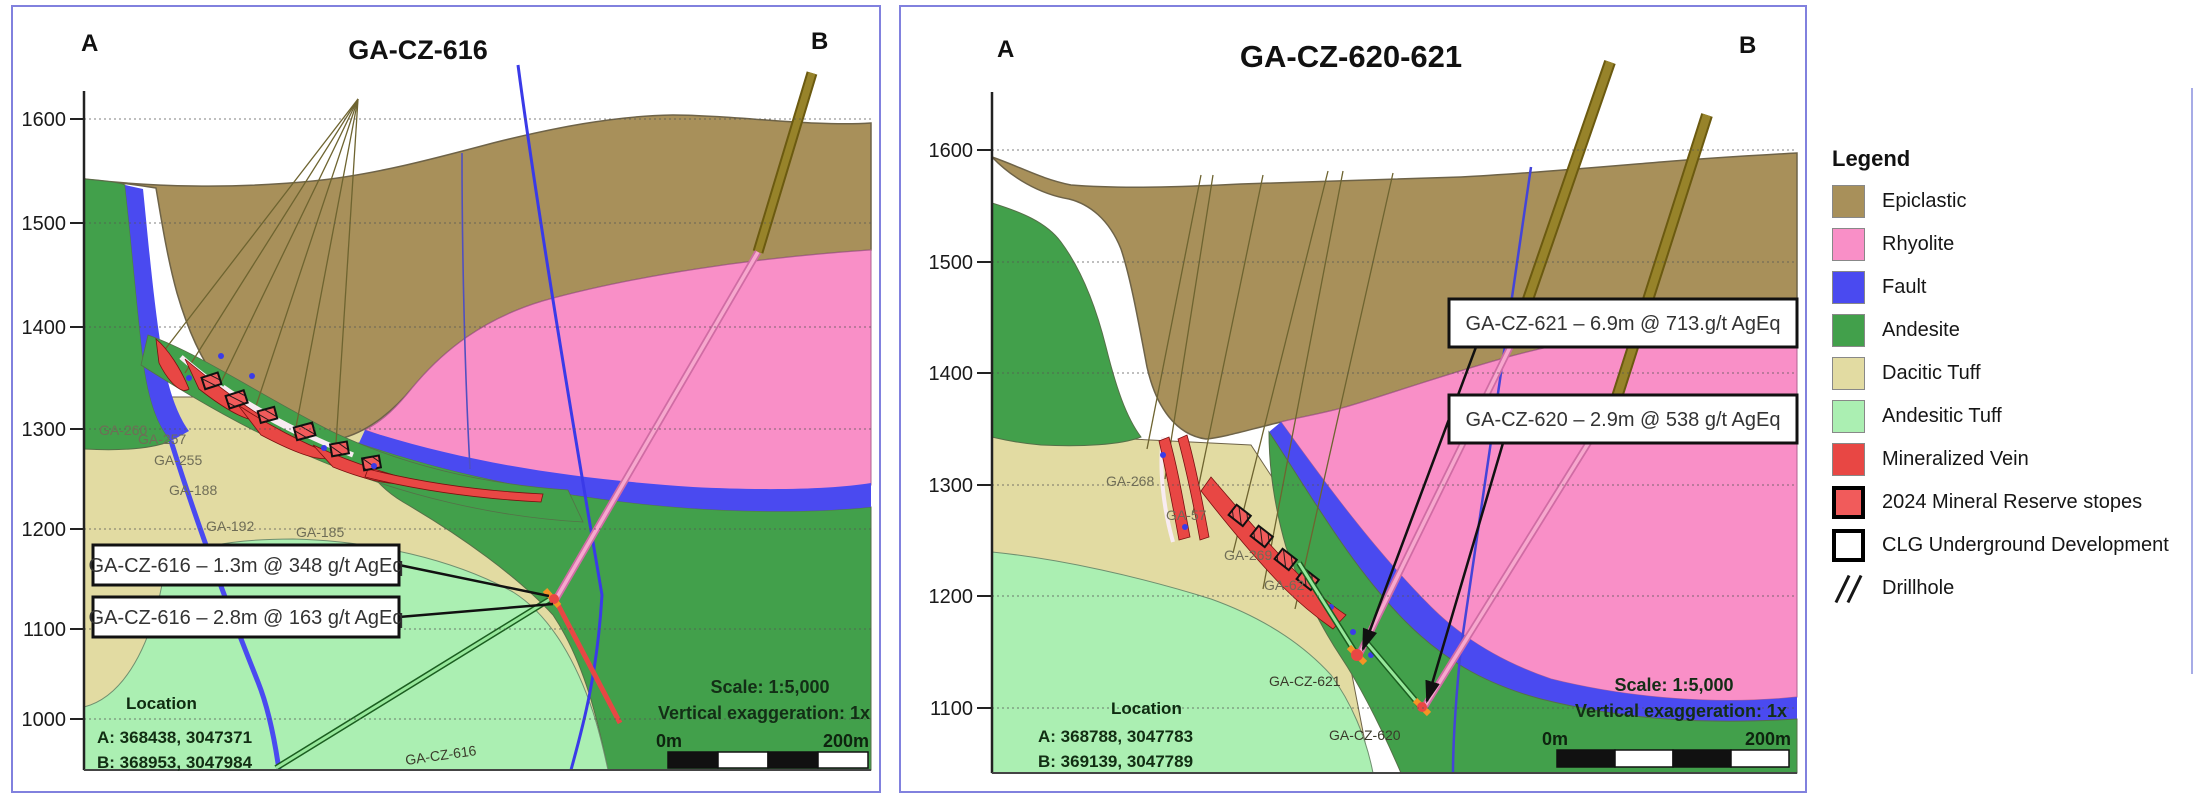 This screenshot has height=798, width=2201. I want to click on legend-item: 2024 Mineral Reserve stopes, so click(2013, 502).